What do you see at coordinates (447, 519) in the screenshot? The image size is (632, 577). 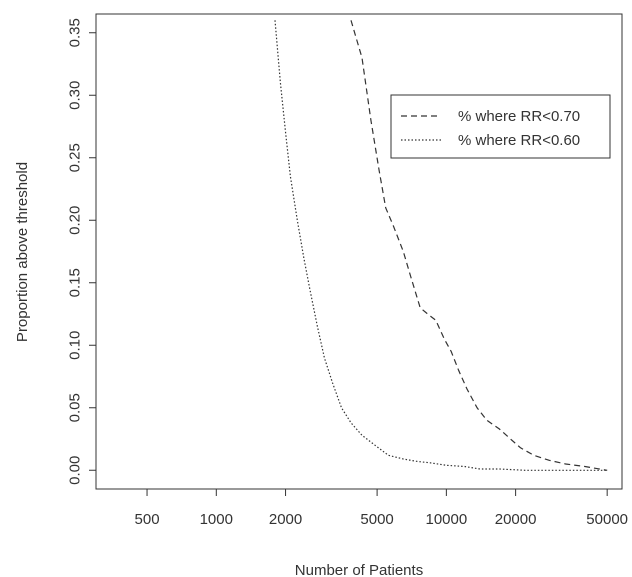 I see `x-tick-label: 10000` at bounding box center [447, 519].